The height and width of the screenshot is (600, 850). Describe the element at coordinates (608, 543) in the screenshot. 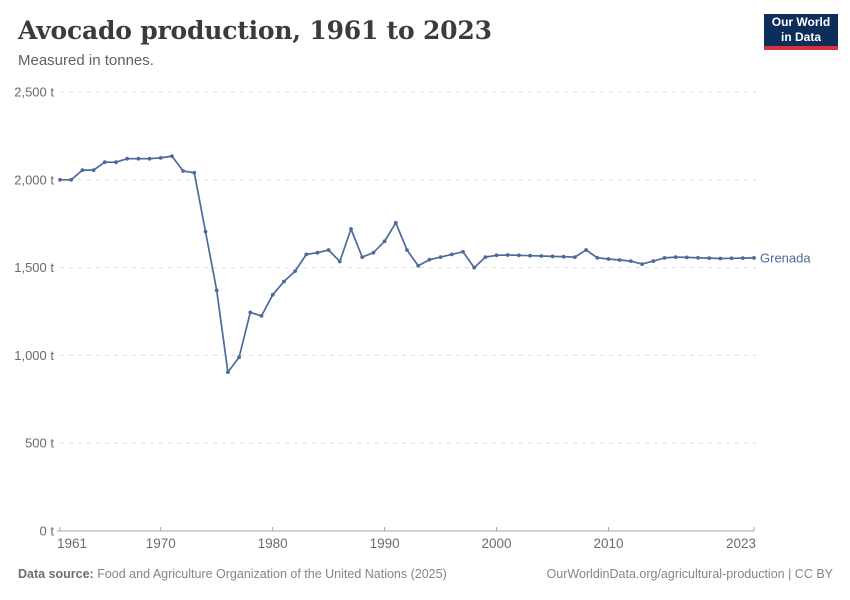

I see `x-tick-label: 2010` at that location.